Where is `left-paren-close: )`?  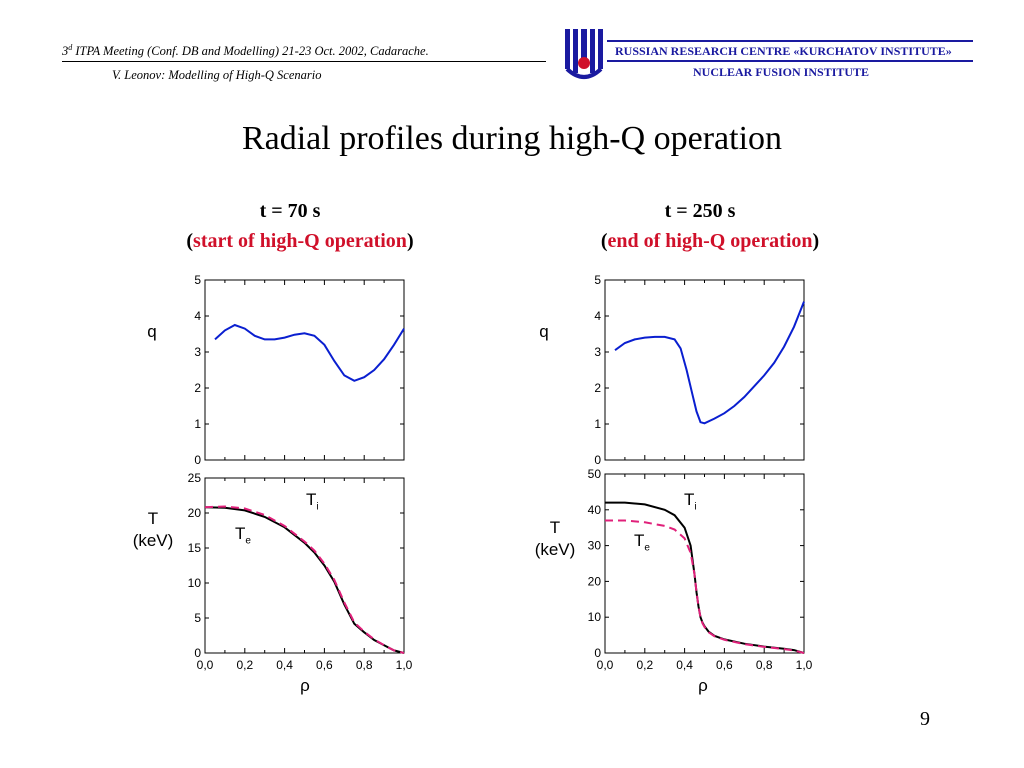
left-paren-close: ) is located at coordinates (410, 241).